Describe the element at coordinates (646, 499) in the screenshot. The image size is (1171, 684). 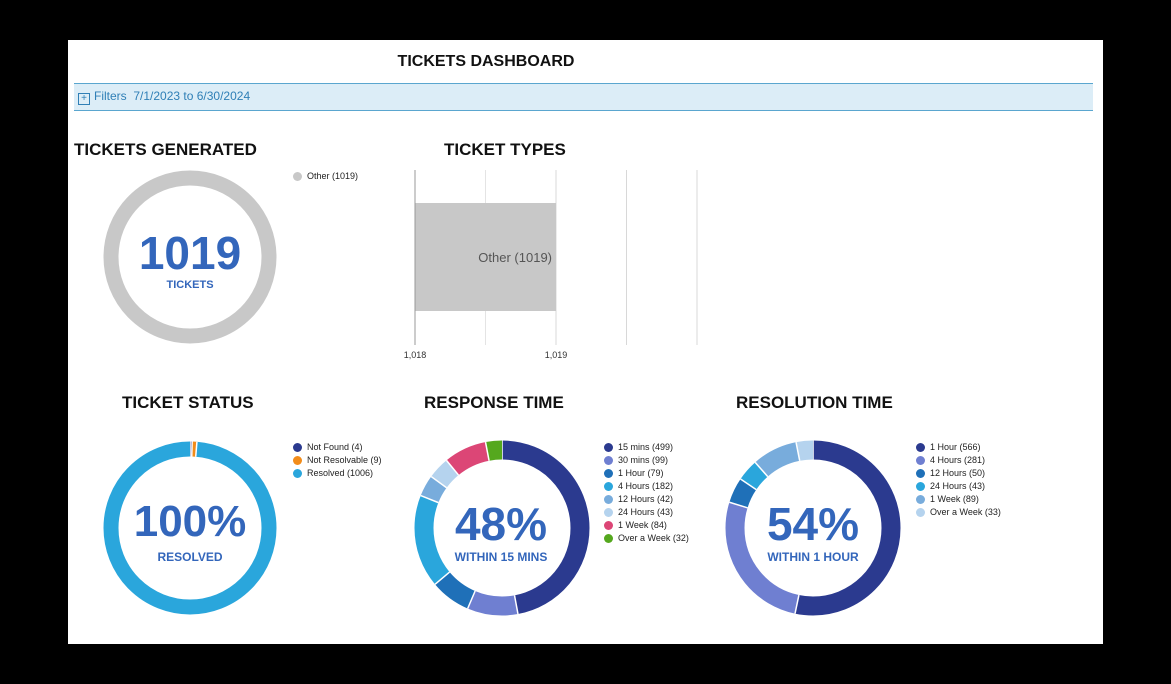
I see `legend-label: 12 Hours (42)` at that location.